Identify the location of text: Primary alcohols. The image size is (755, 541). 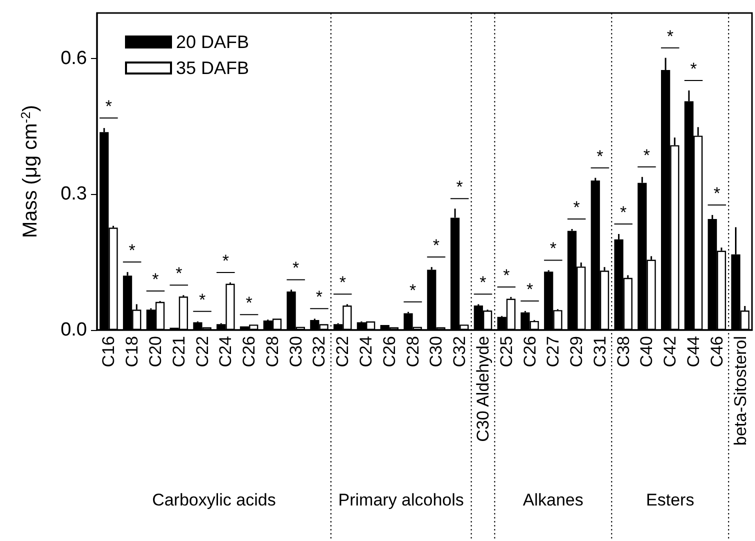
(401, 500).